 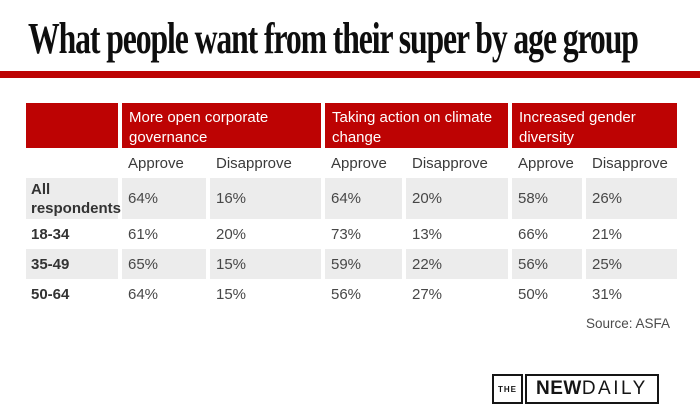 I want to click on table-value: 22%, so click(x=457, y=264).